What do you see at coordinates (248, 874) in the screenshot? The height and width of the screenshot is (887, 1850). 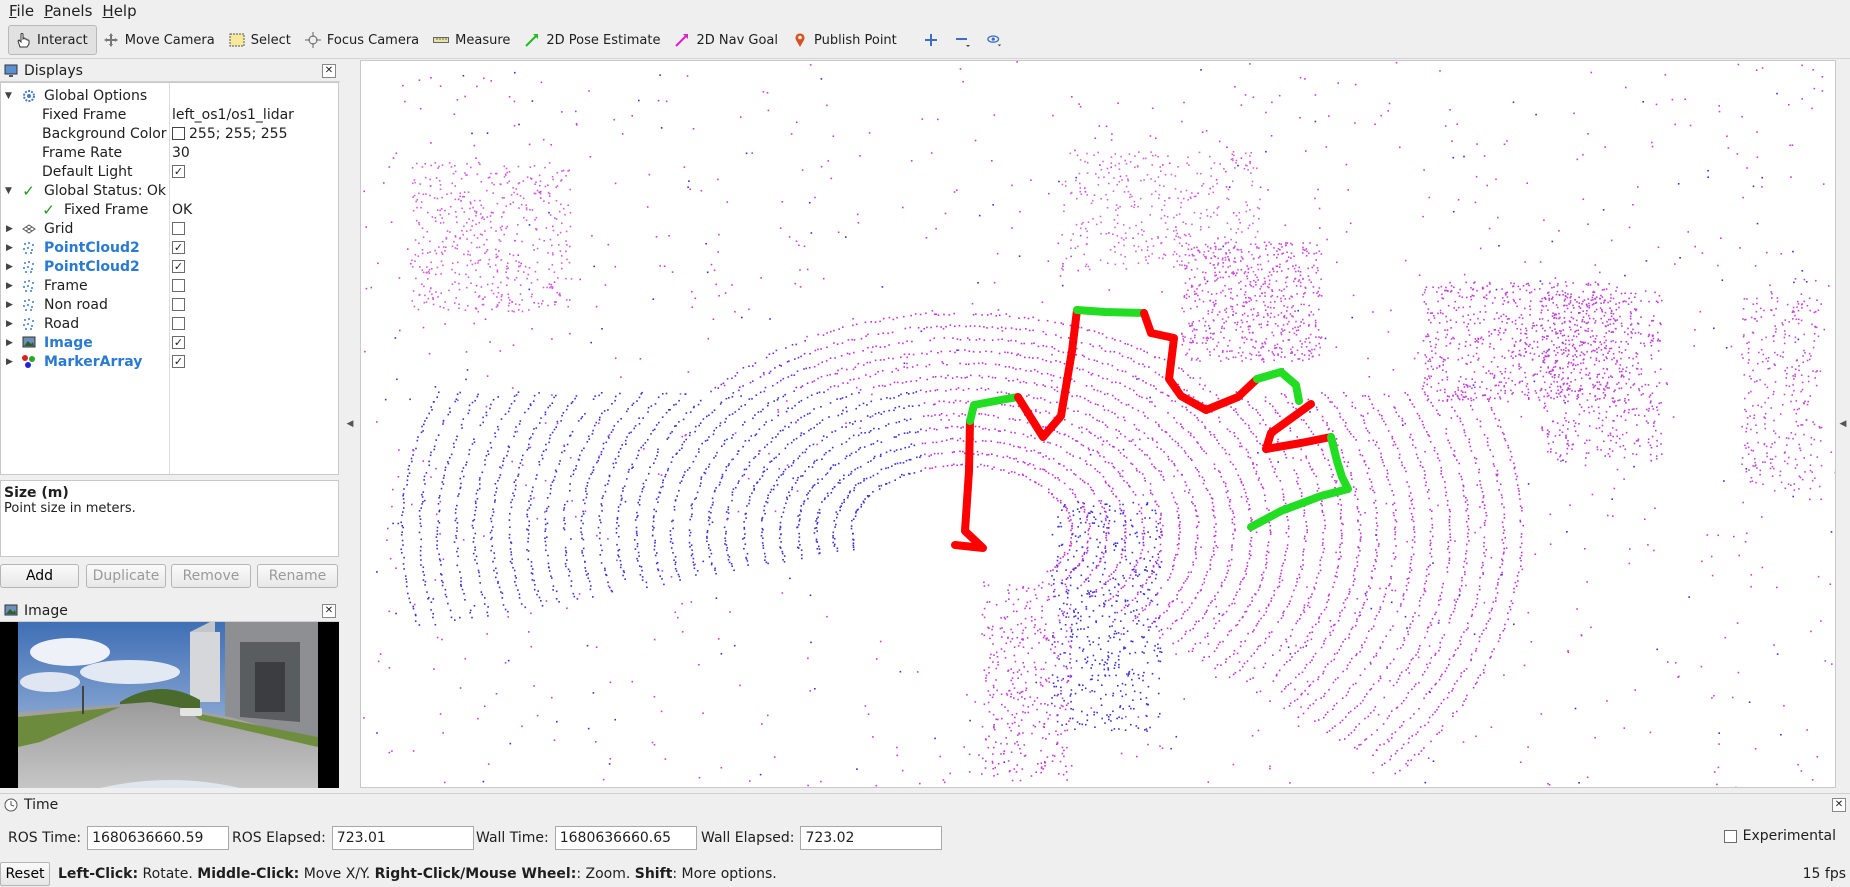 I see `hint-middle-click: Middle-Click:` at bounding box center [248, 874].